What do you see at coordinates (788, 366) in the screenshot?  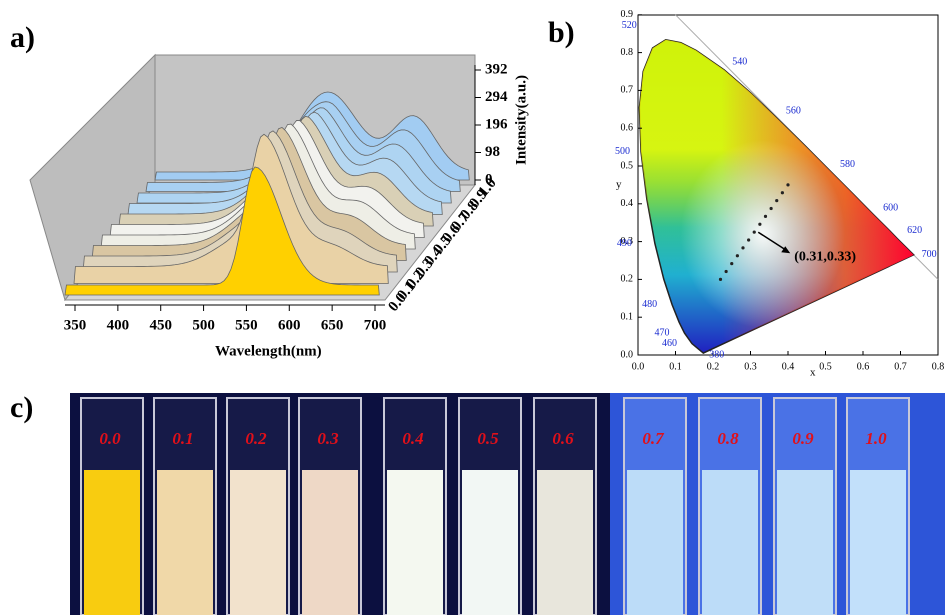 I see `x-tick-label: 0.4` at bounding box center [788, 366].